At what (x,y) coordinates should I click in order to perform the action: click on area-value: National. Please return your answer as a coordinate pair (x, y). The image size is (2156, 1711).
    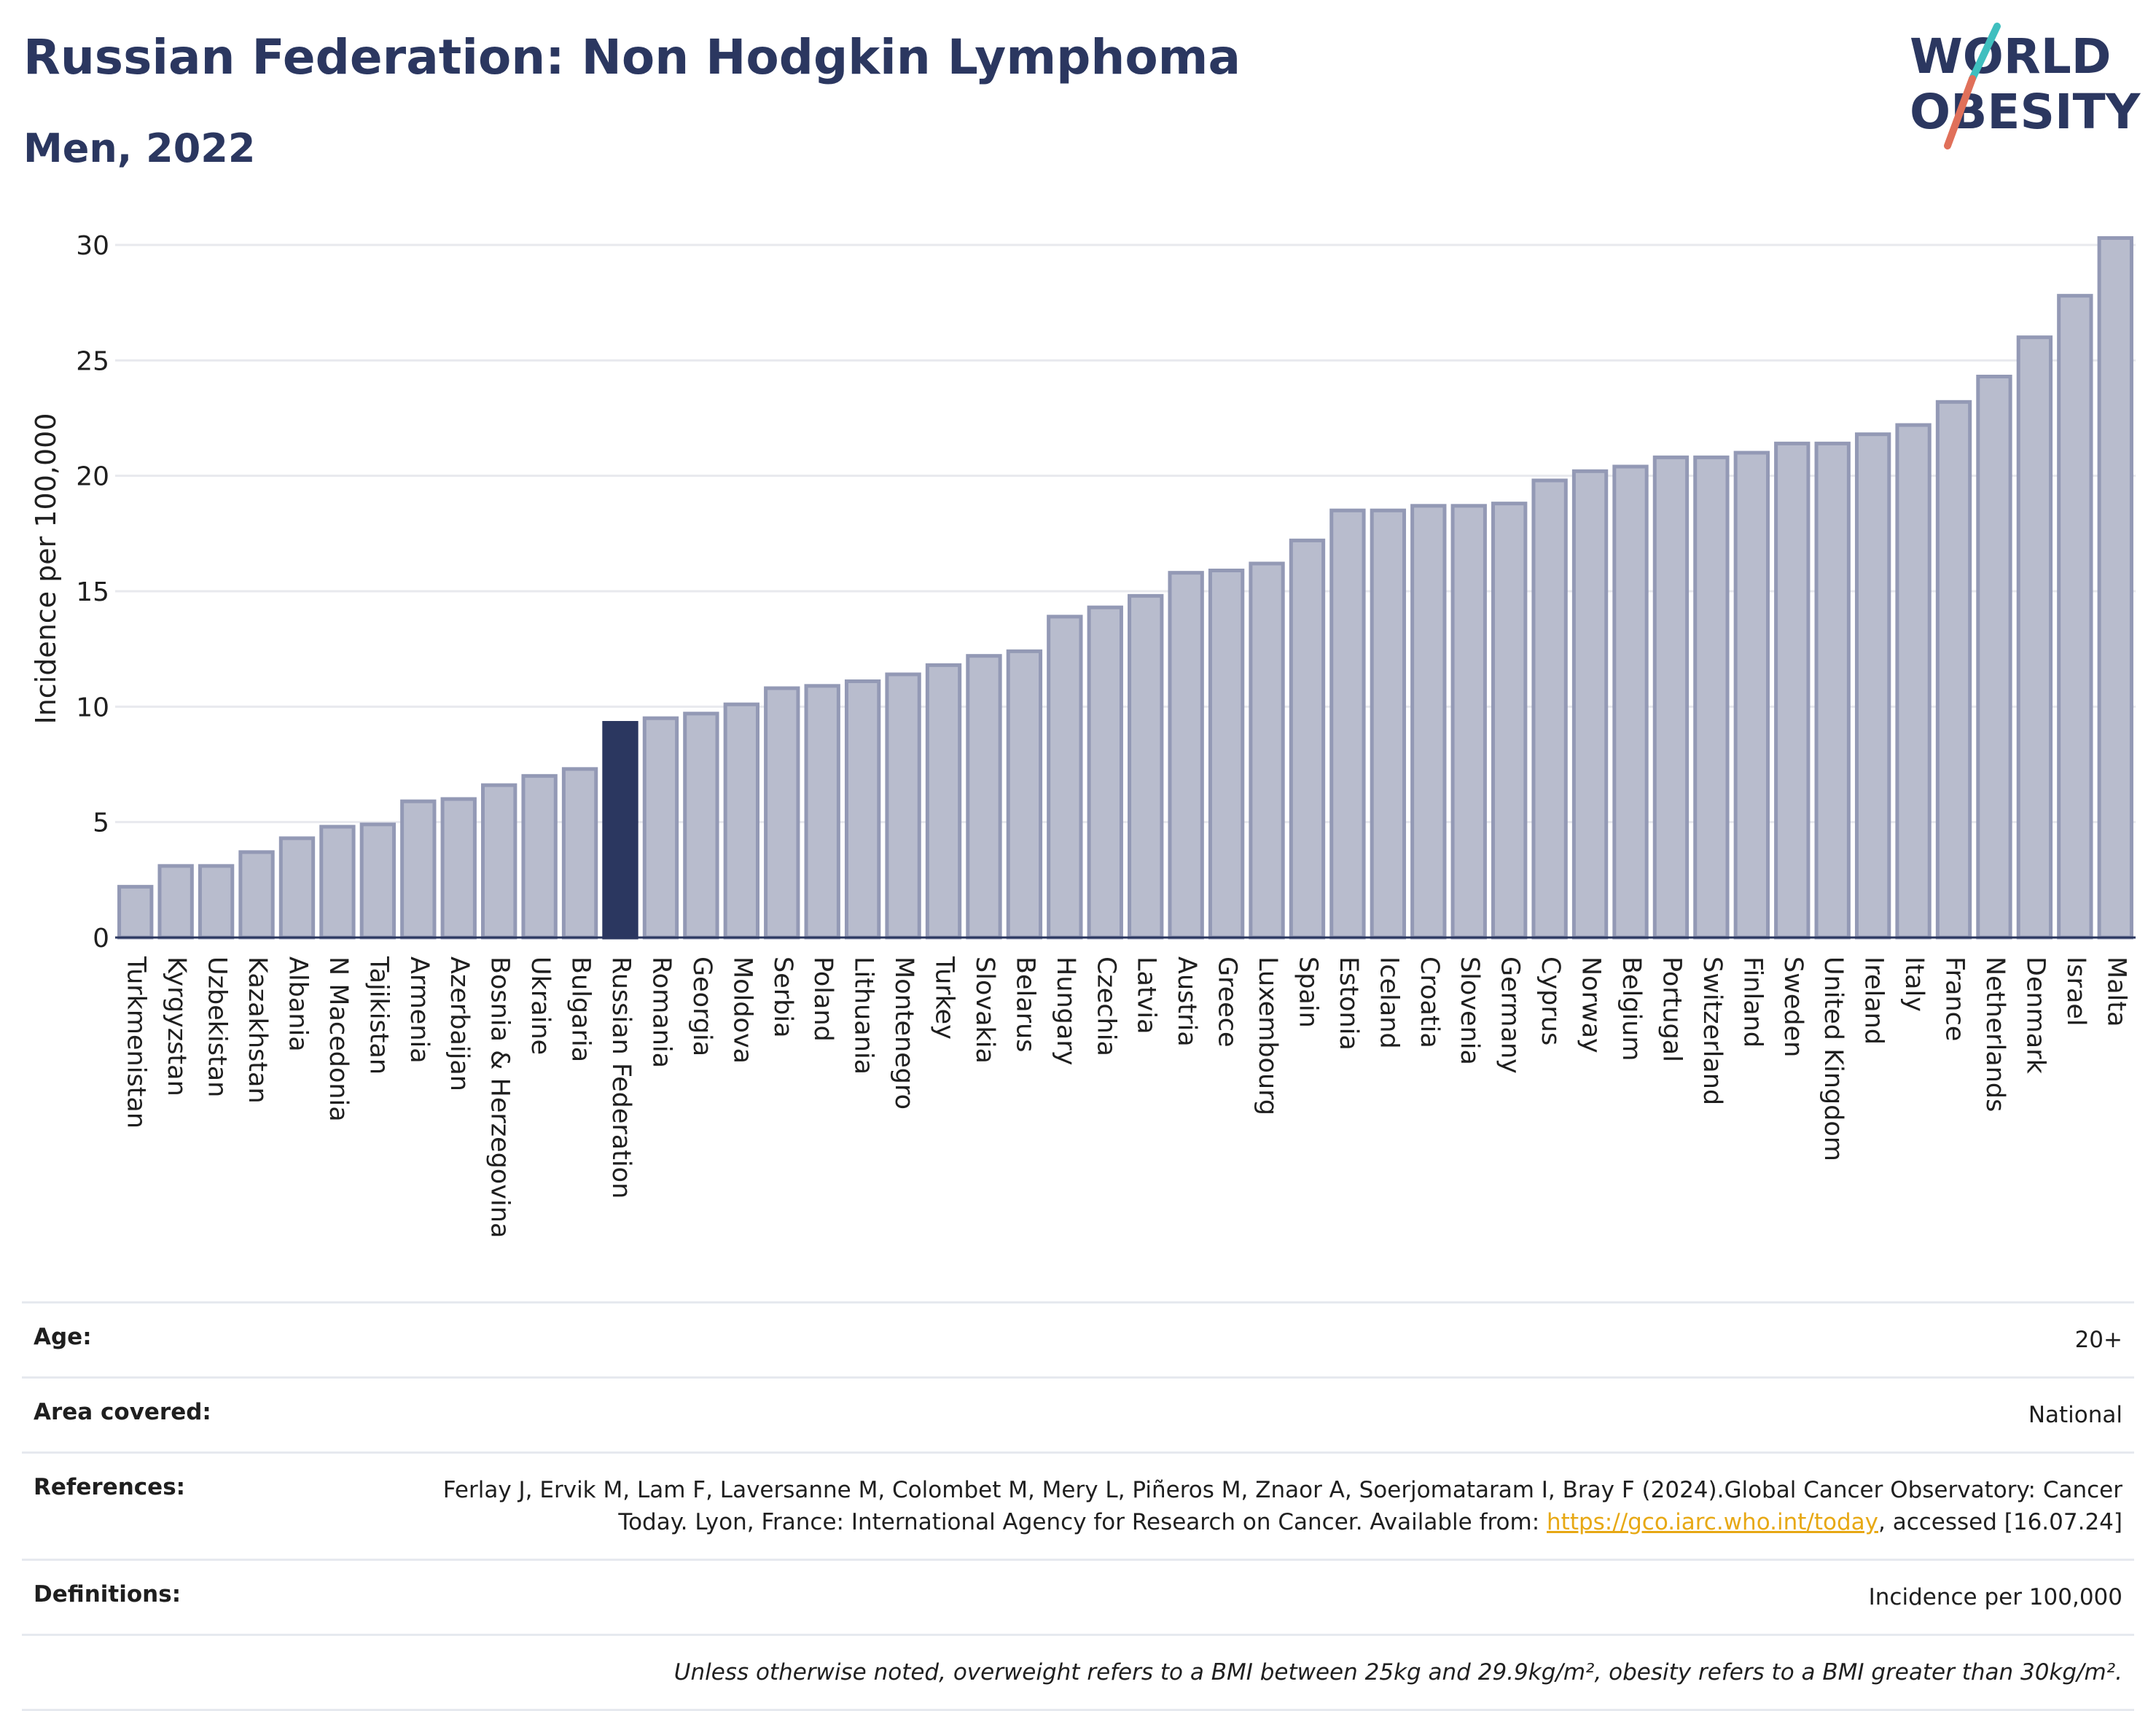
    Looking at the image, I should click on (2075, 1415).